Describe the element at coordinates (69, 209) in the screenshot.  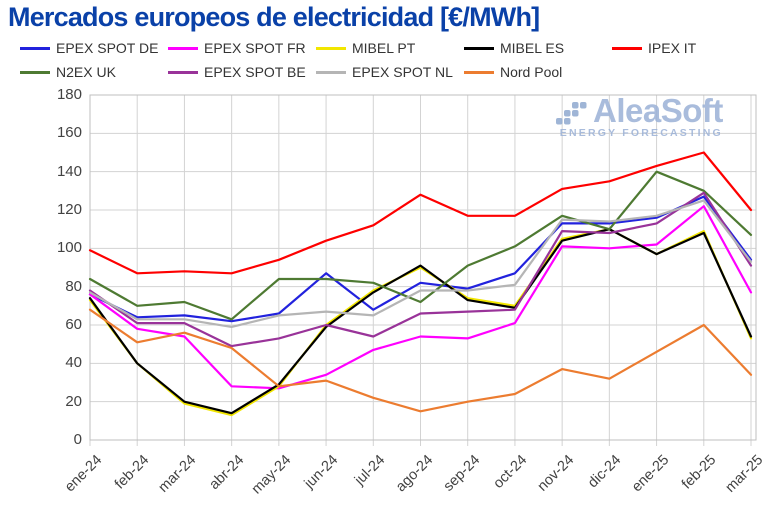
I see `y-tick-label-120: 120` at that location.